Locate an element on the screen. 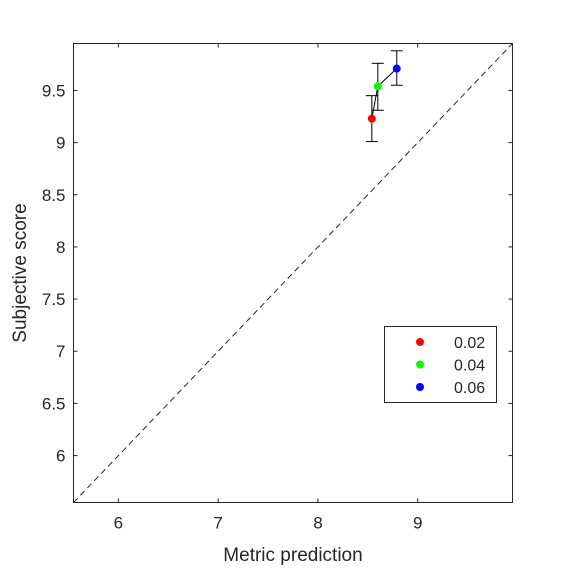 The width and height of the screenshot is (567, 572). y-tick-label: 7 is located at coordinates (60, 351).